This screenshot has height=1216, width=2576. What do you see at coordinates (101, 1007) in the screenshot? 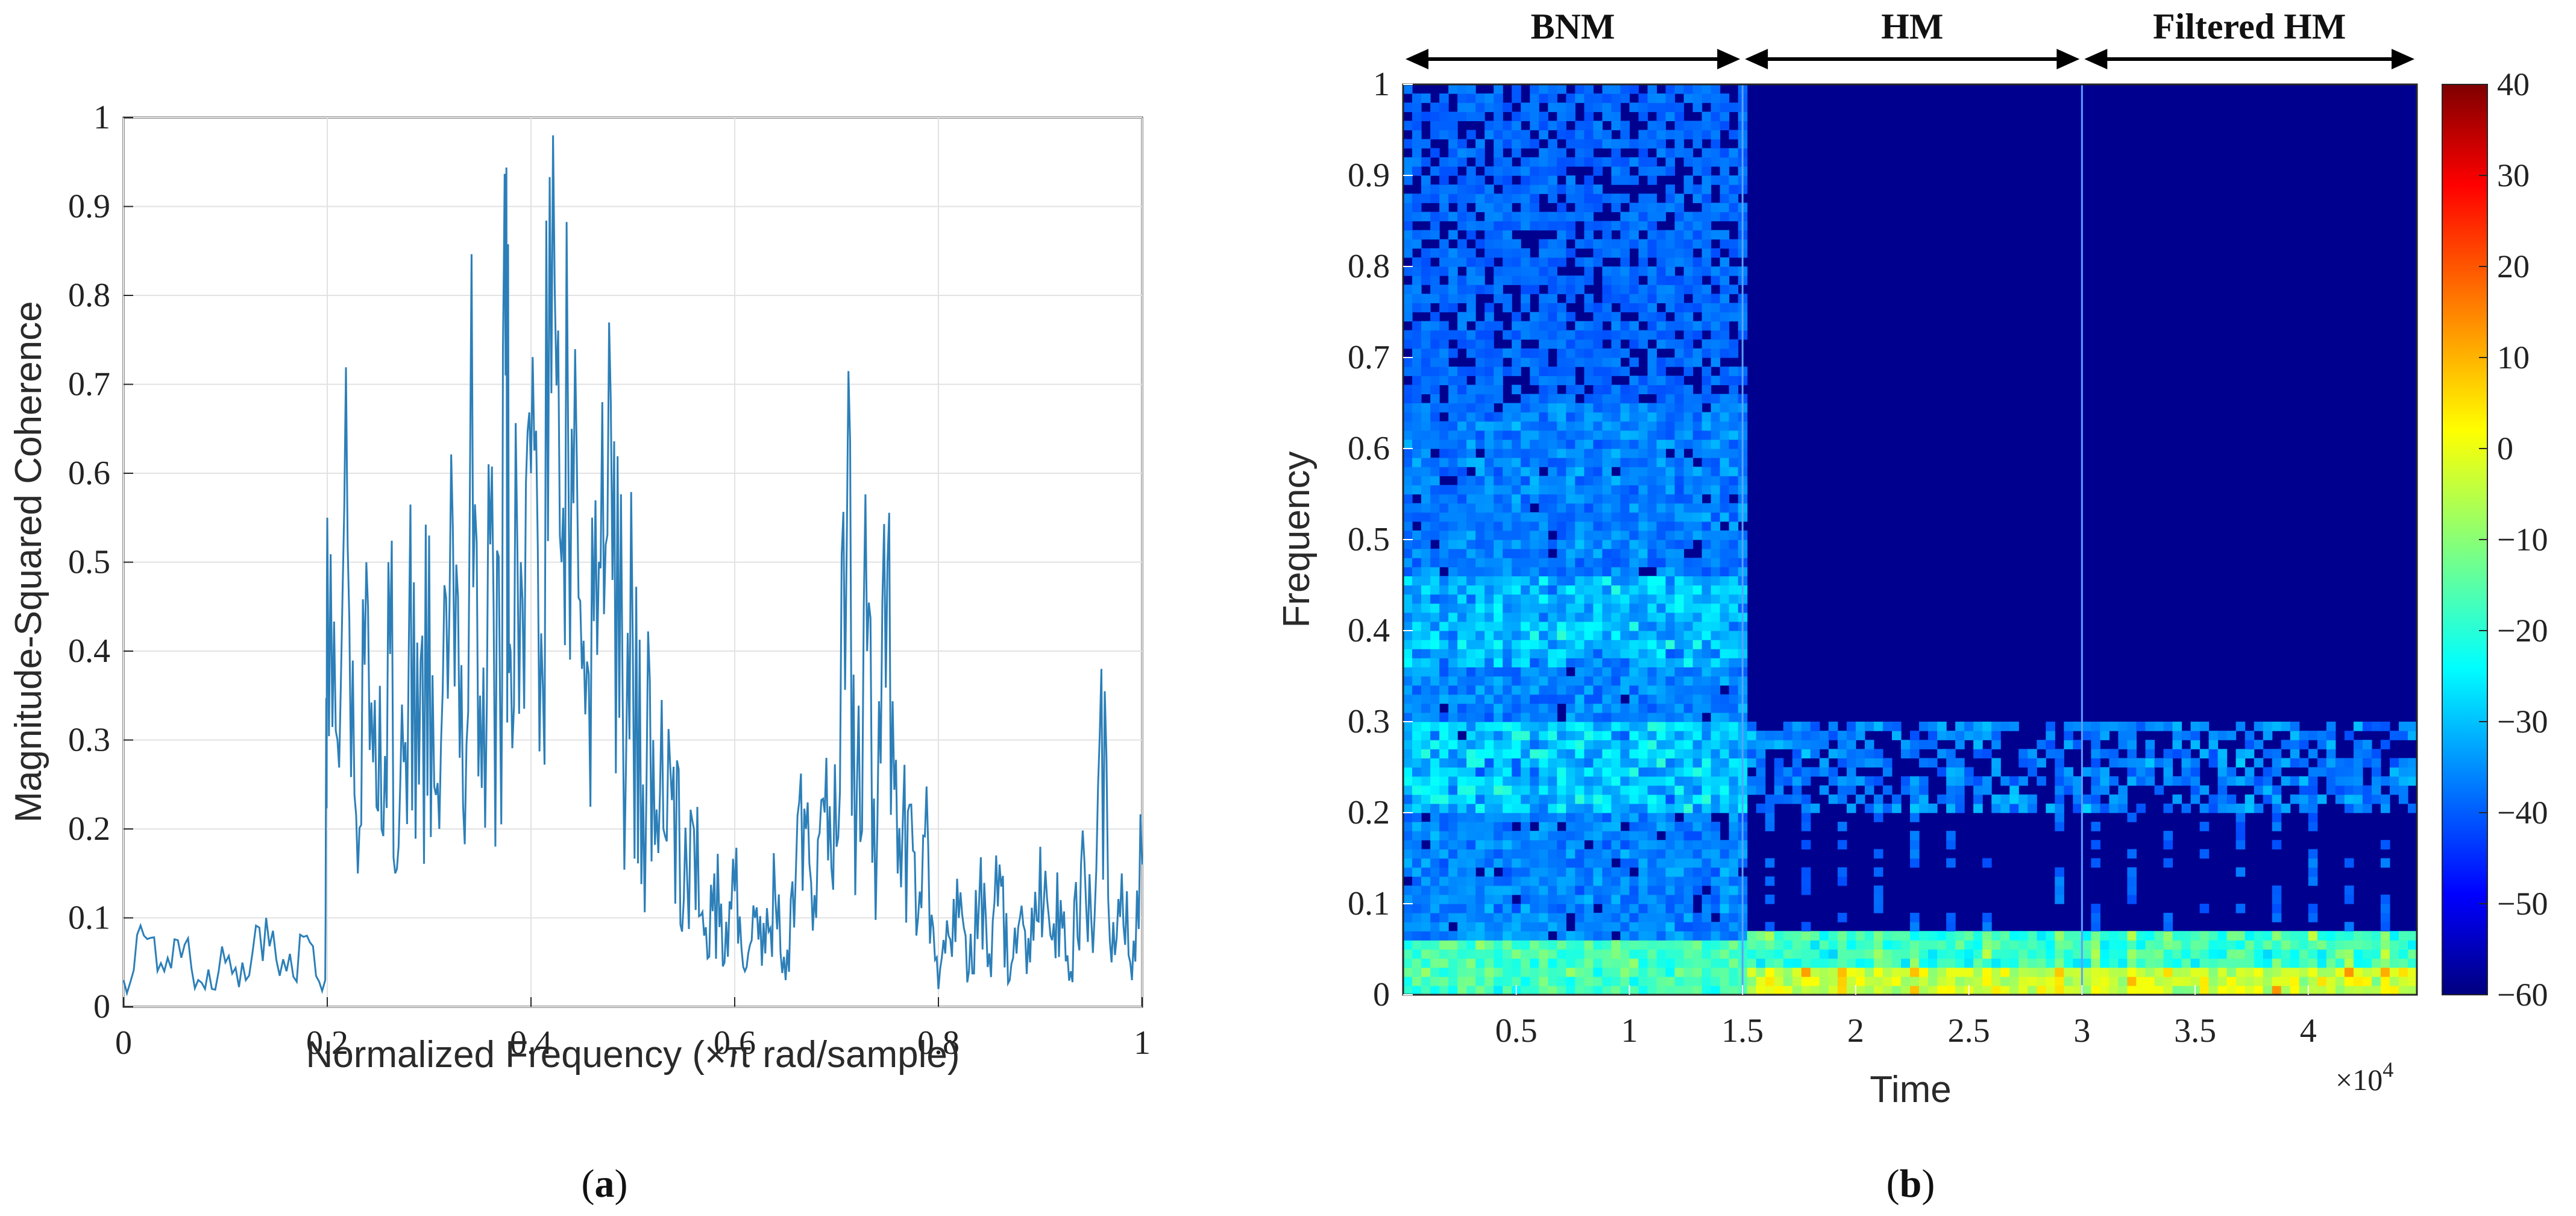
I see `panel-a-y-tick-label: 0` at bounding box center [101, 1007].